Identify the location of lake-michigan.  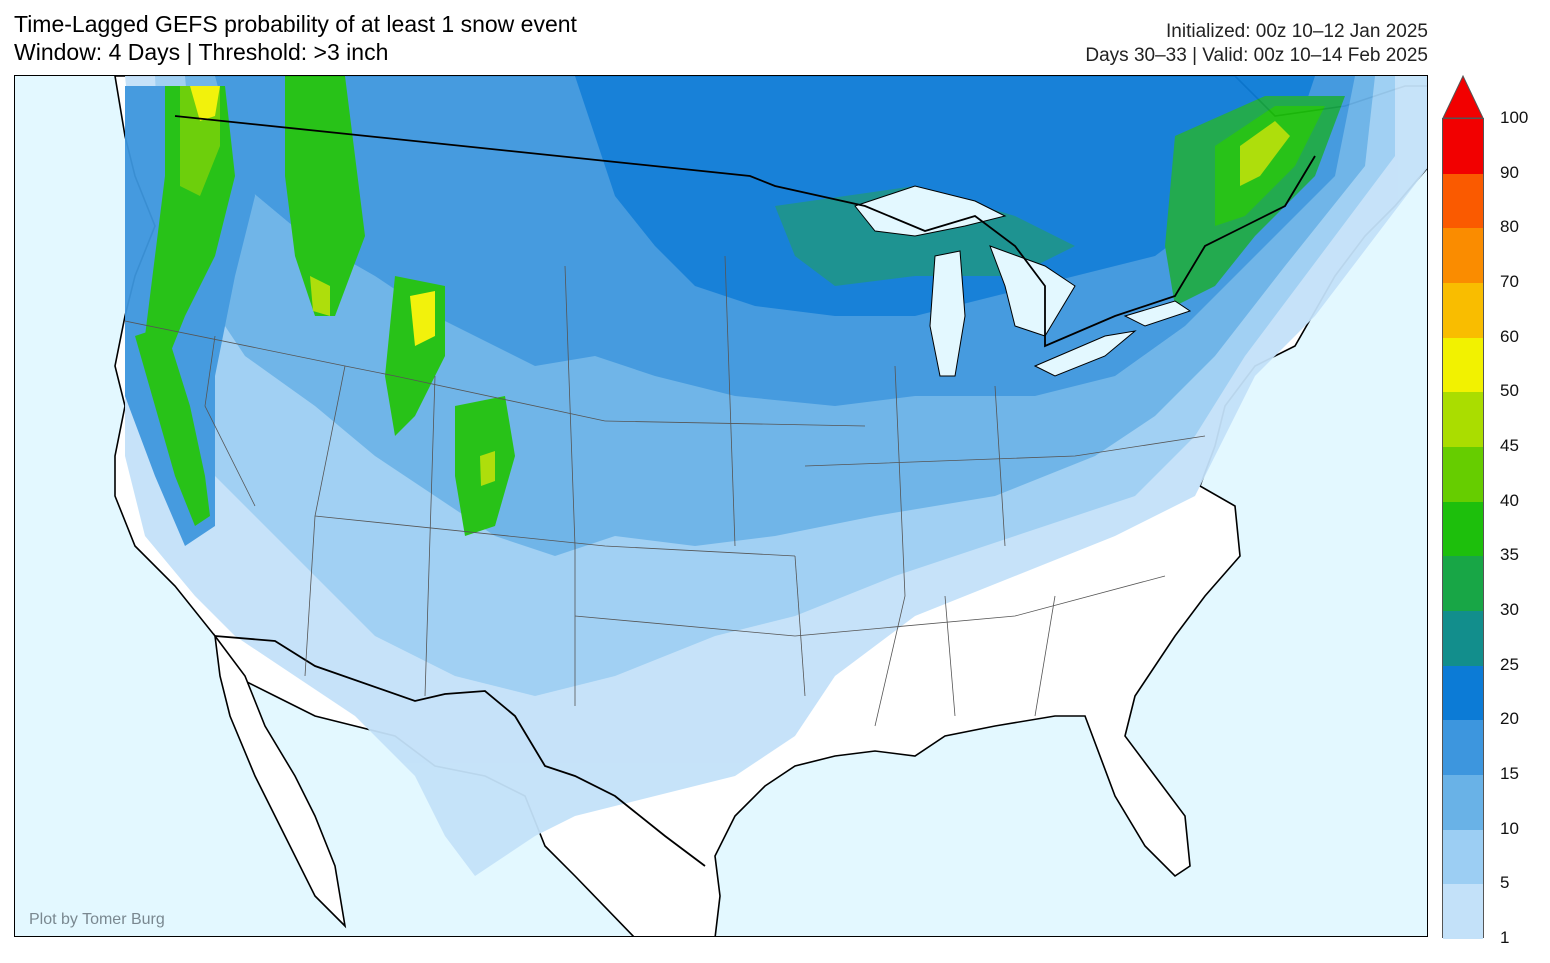
(947, 313).